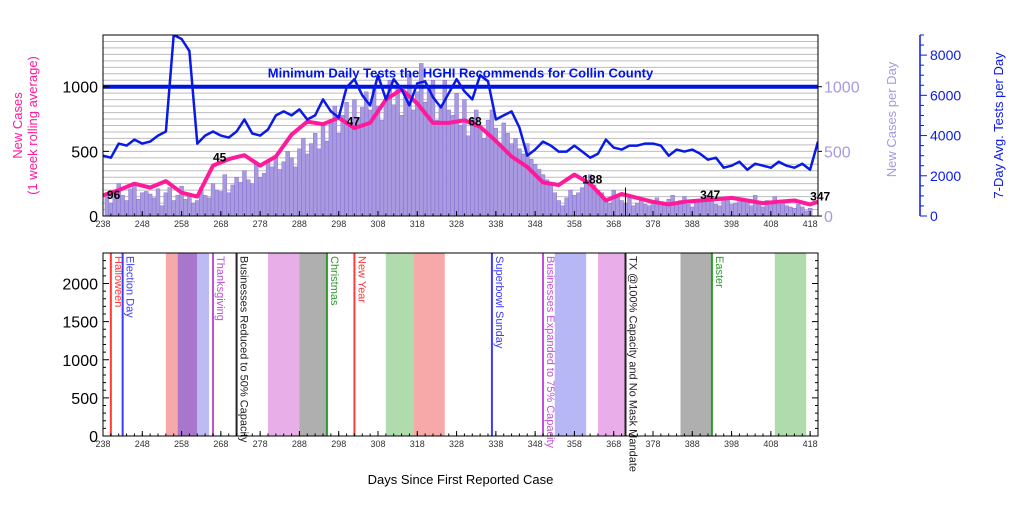 The width and height of the screenshot is (1024, 512). Describe the element at coordinates (633, 364) in the screenshot. I see `event-label: TX @100% Capacity and No Mask Mandate` at that location.